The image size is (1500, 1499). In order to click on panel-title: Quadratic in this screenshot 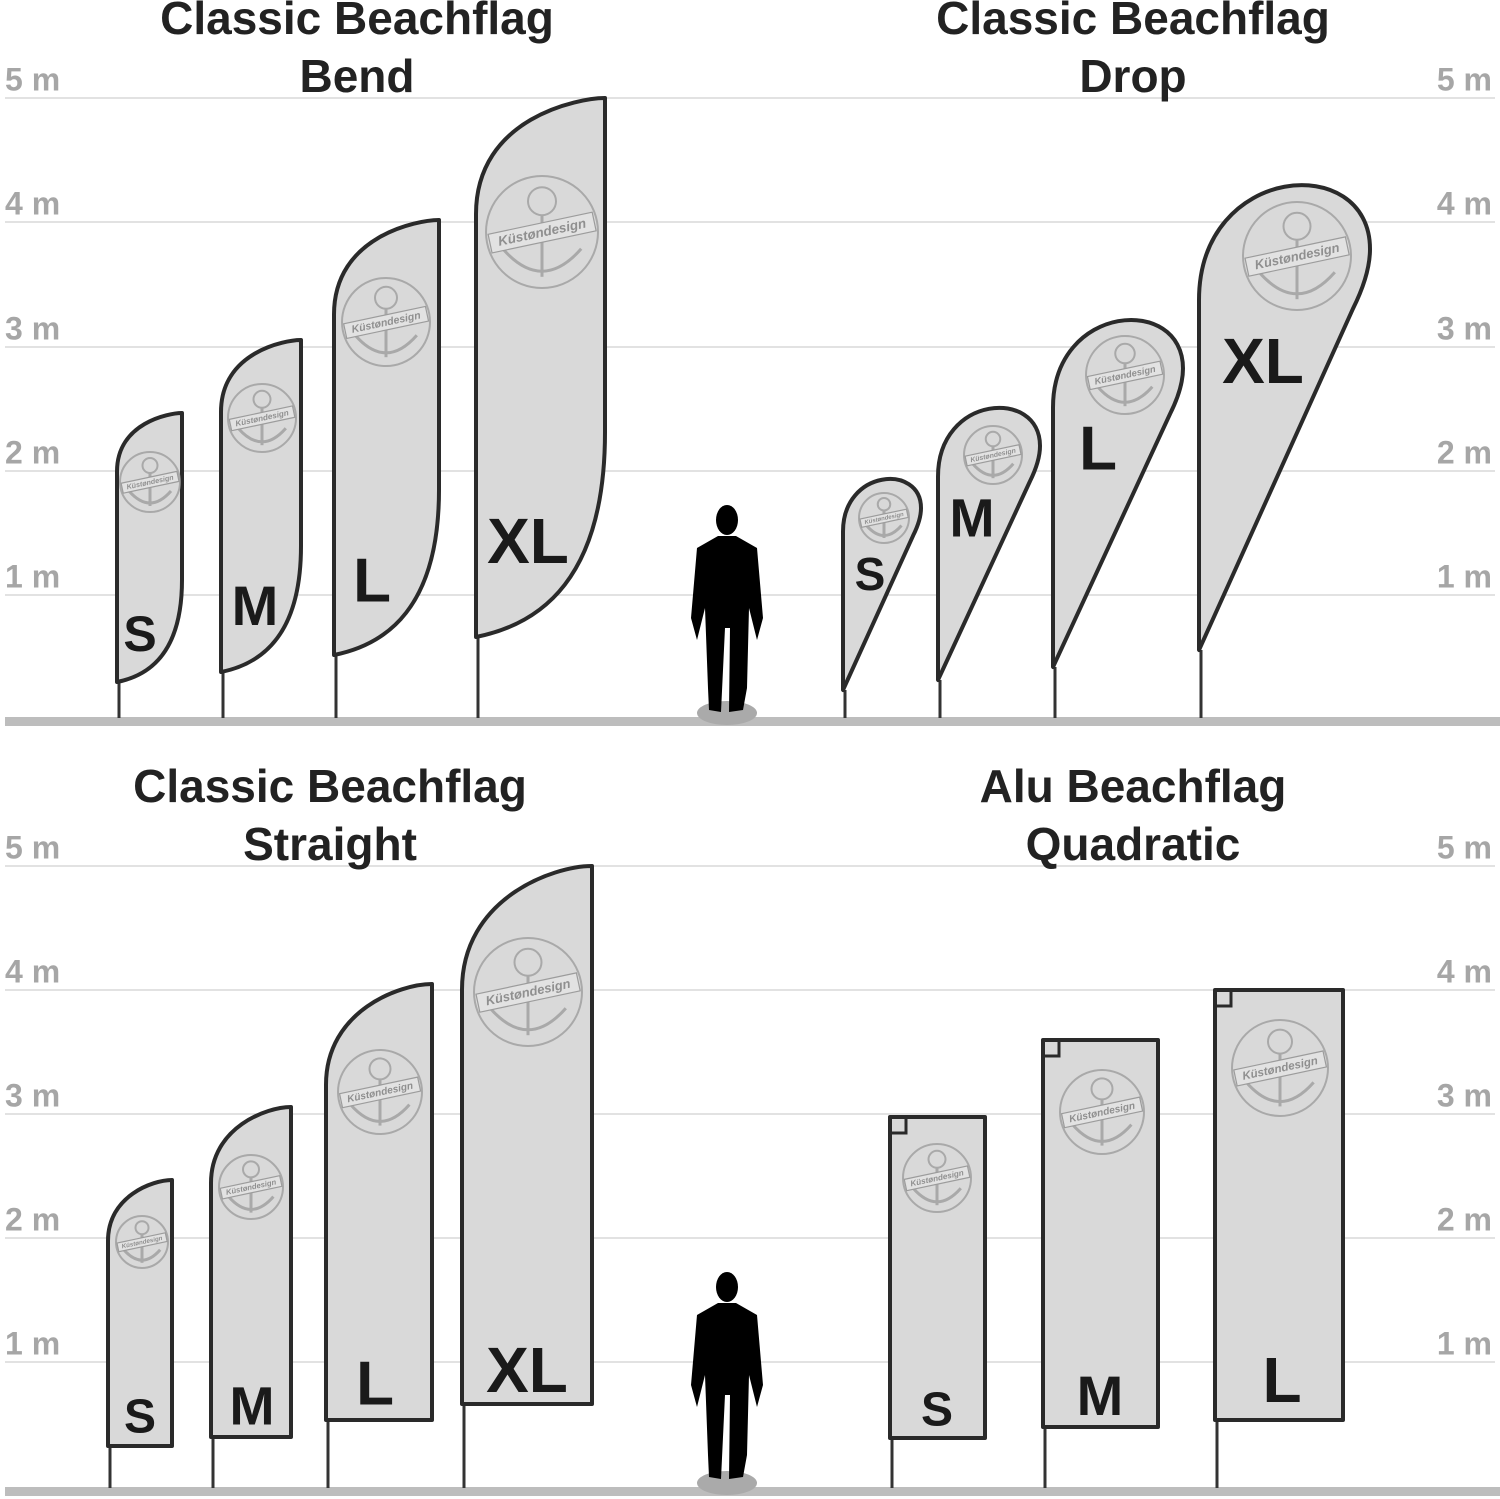, I will do `click(1133, 844)`.